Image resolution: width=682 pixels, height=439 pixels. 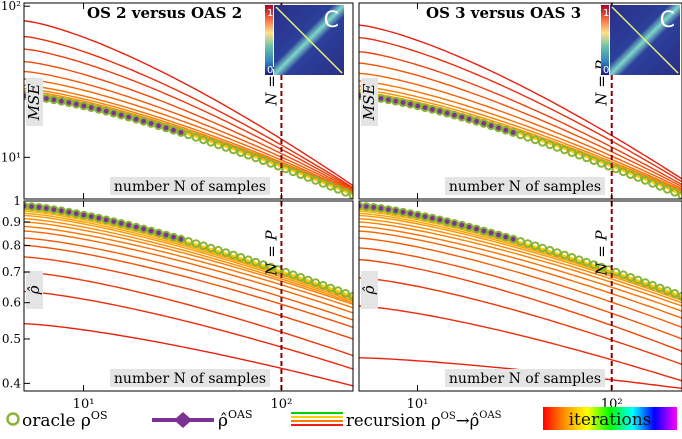 What do you see at coordinates (680, 195) in the screenshot?
I see `oracle-marker` at bounding box center [680, 195].